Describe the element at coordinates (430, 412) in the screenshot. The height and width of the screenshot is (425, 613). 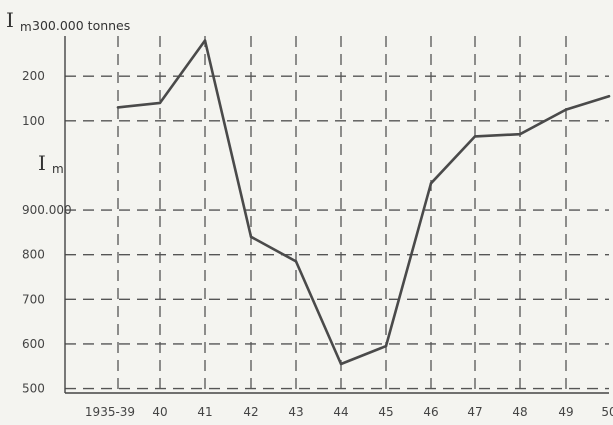
I see `x-tick-label: 46` at that location.